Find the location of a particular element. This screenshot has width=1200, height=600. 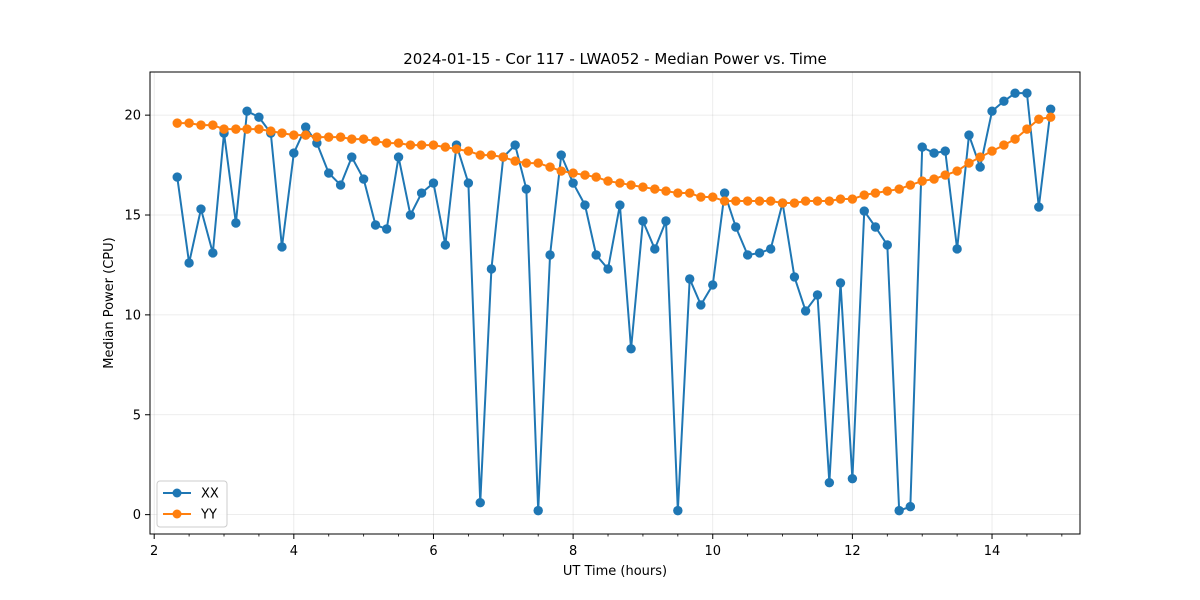

y-axis-label: Median Power (CPU) is located at coordinates (109, 302).